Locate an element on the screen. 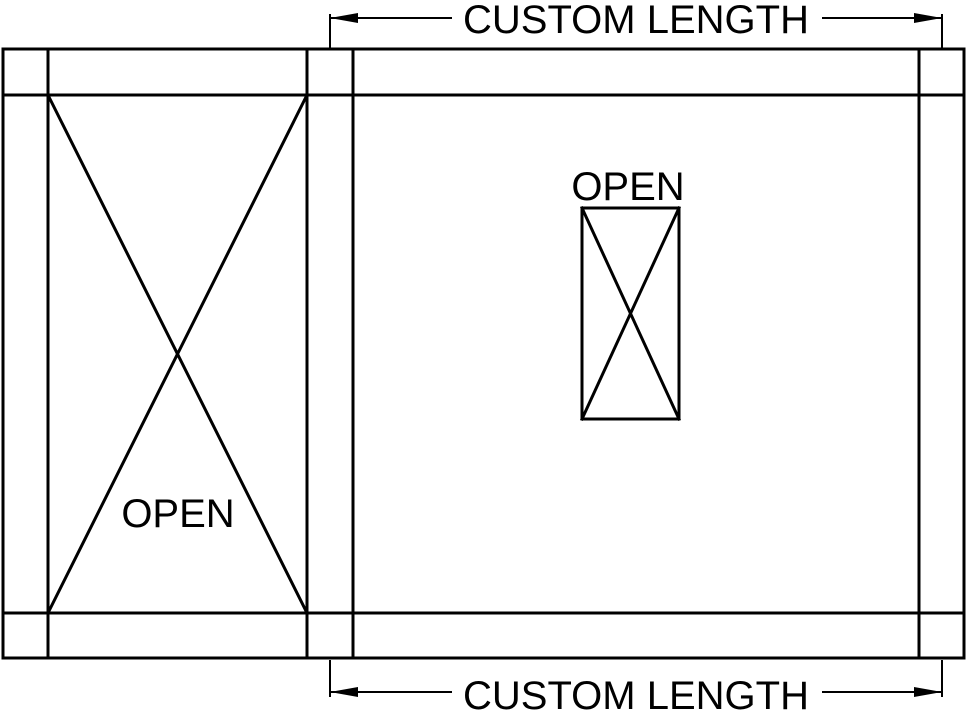 This screenshot has height=715, width=969. top-dimension-label: CUSTOM LENGTH is located at coordinates (636, 21).